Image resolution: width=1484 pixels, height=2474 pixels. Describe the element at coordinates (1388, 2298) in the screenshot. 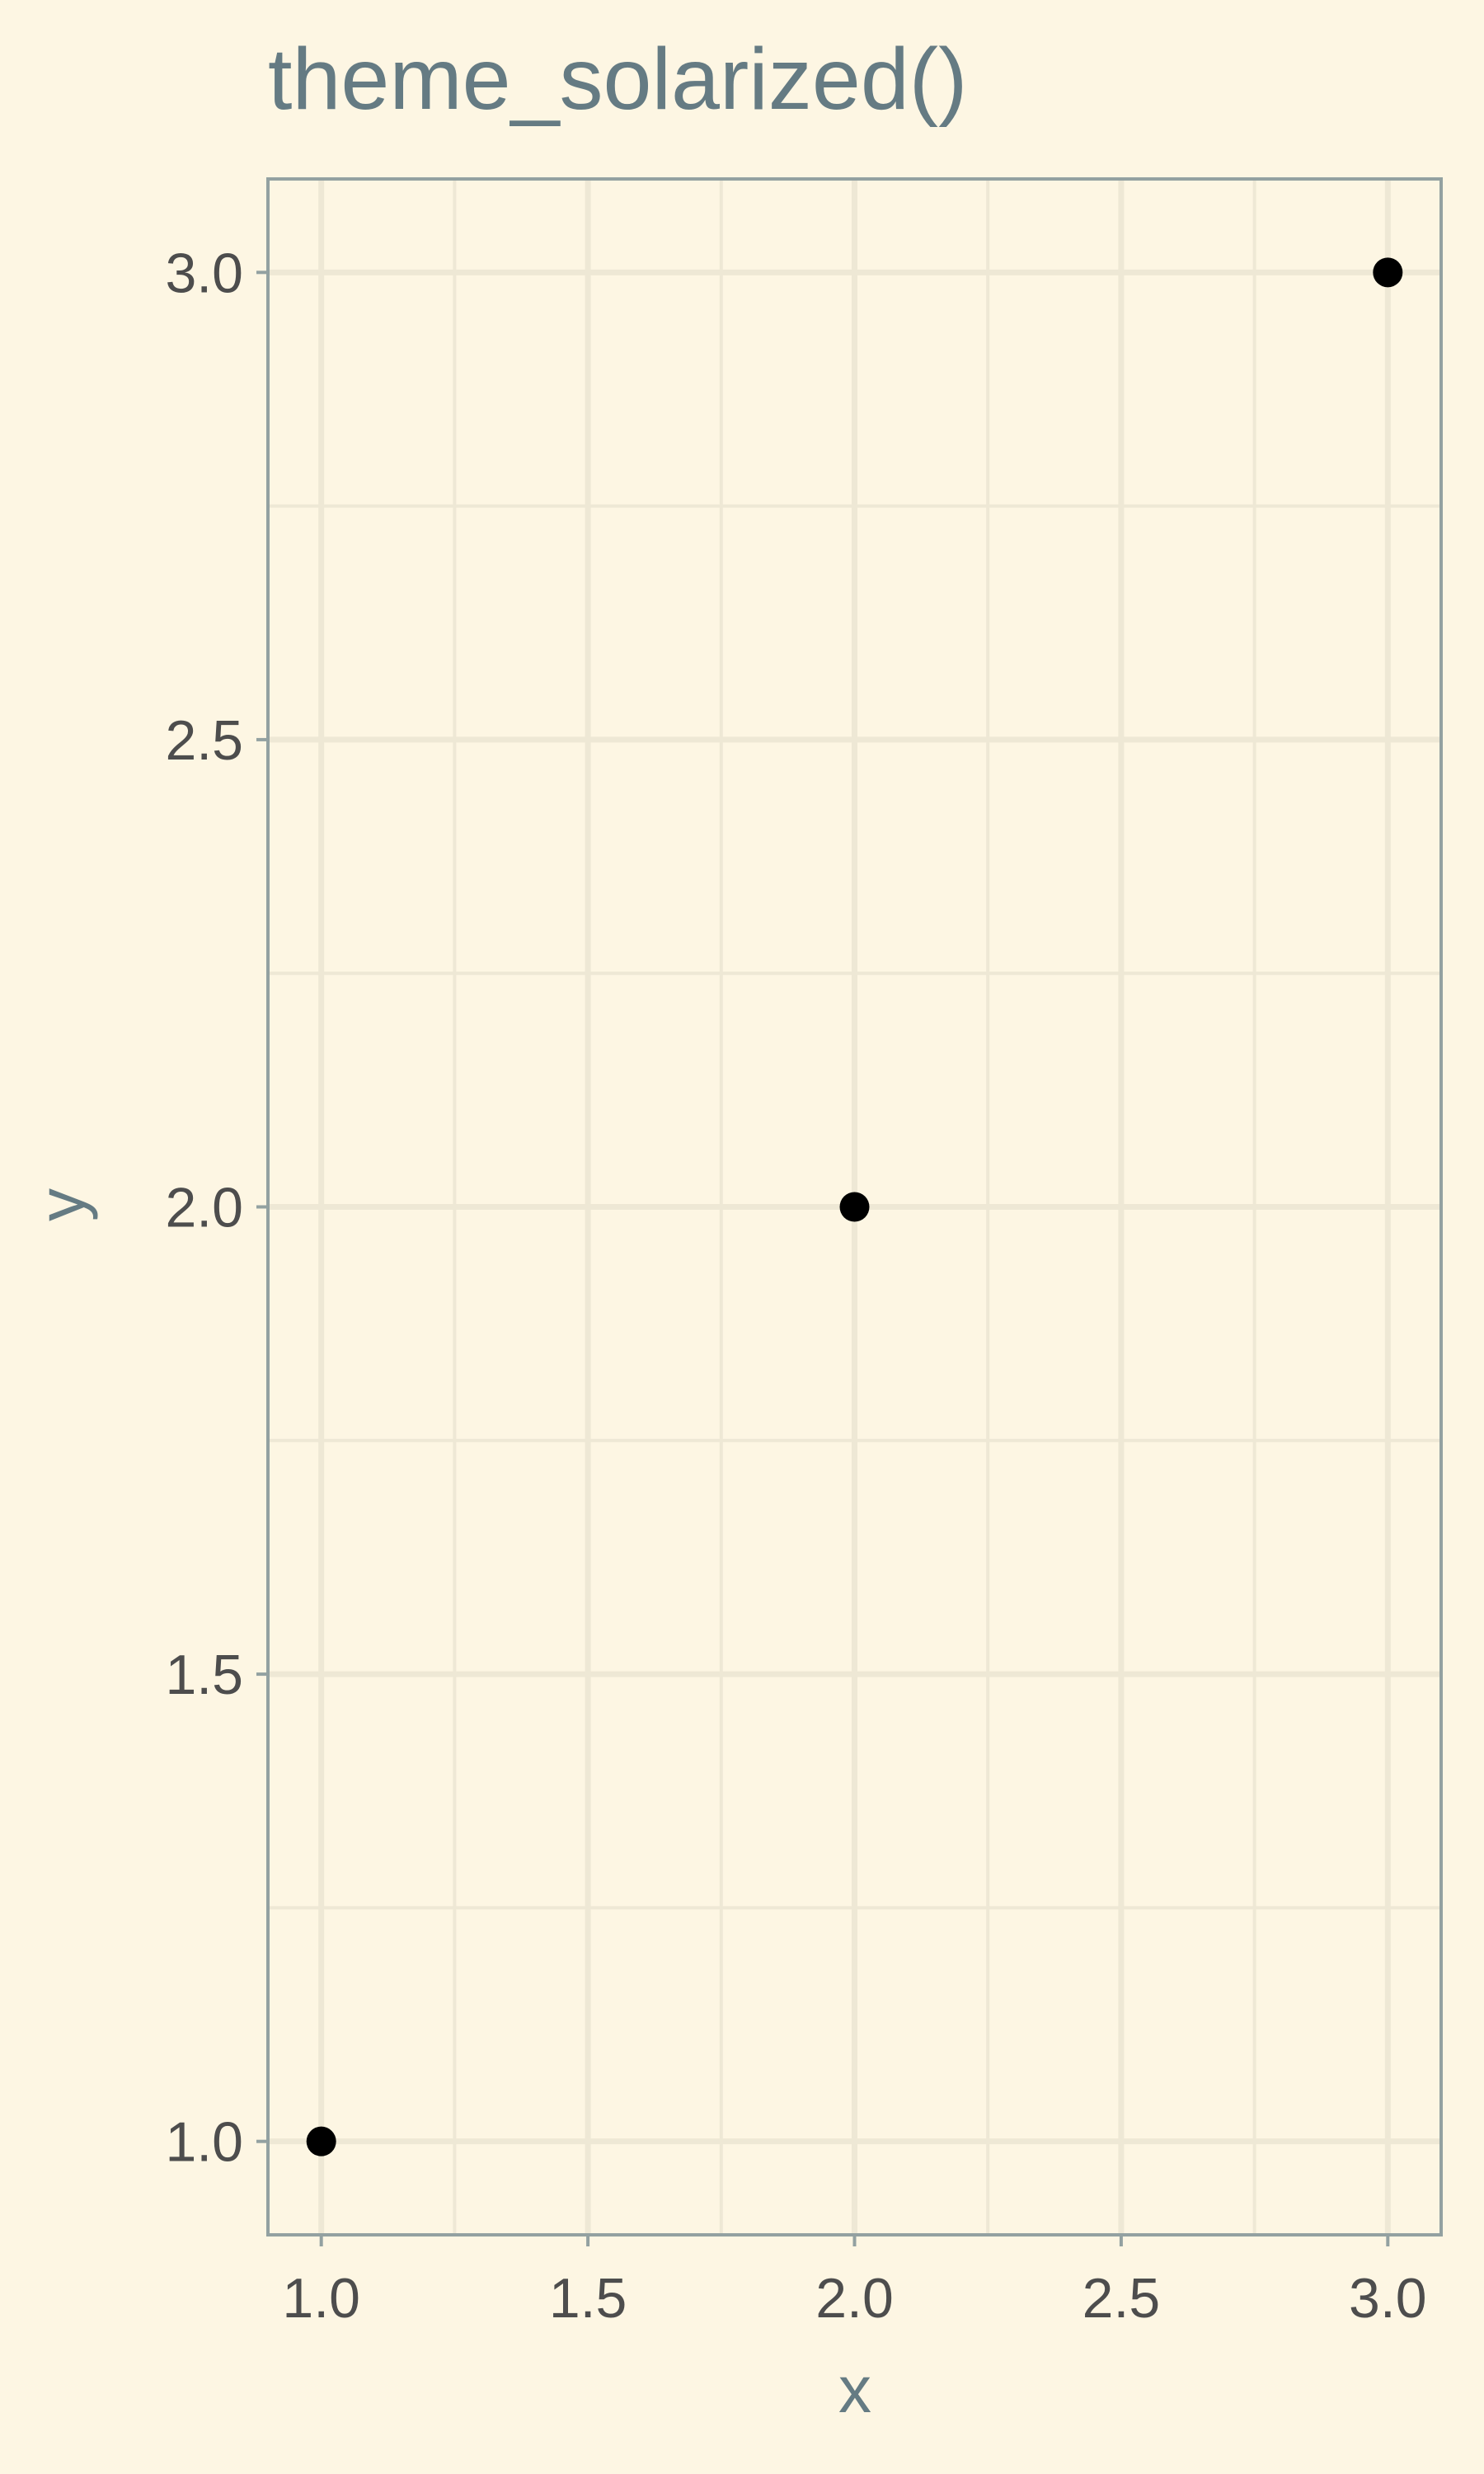

I see `x-tick-label: 3.0` at that location.